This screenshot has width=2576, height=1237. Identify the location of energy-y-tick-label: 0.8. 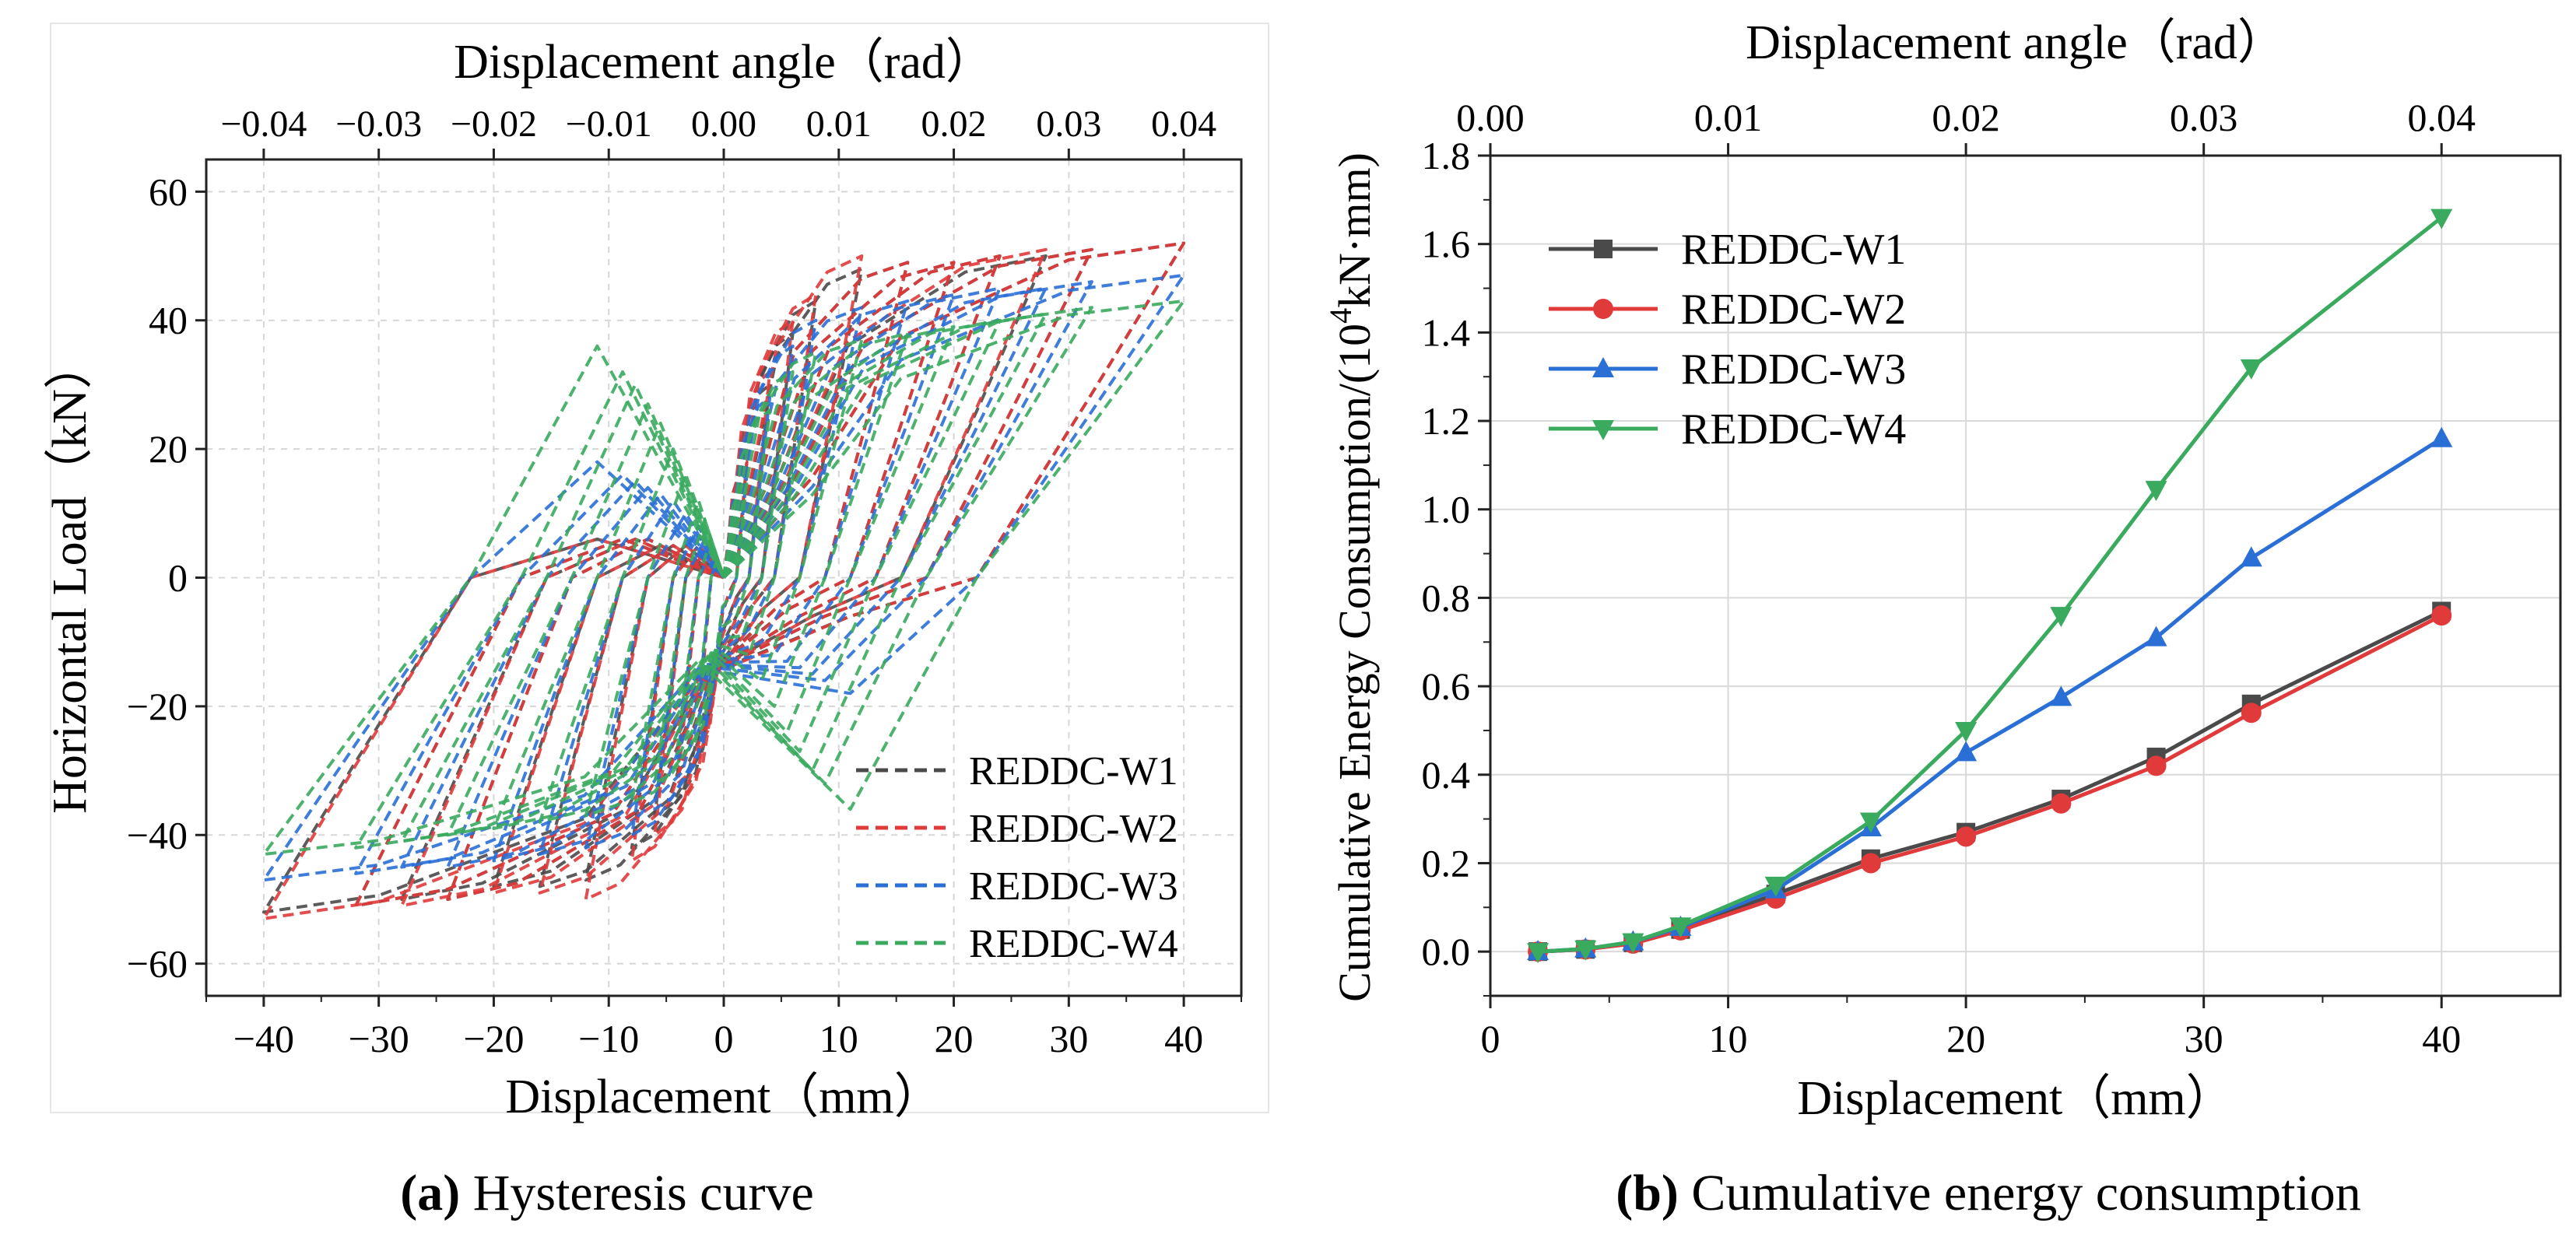
(1447, 597).